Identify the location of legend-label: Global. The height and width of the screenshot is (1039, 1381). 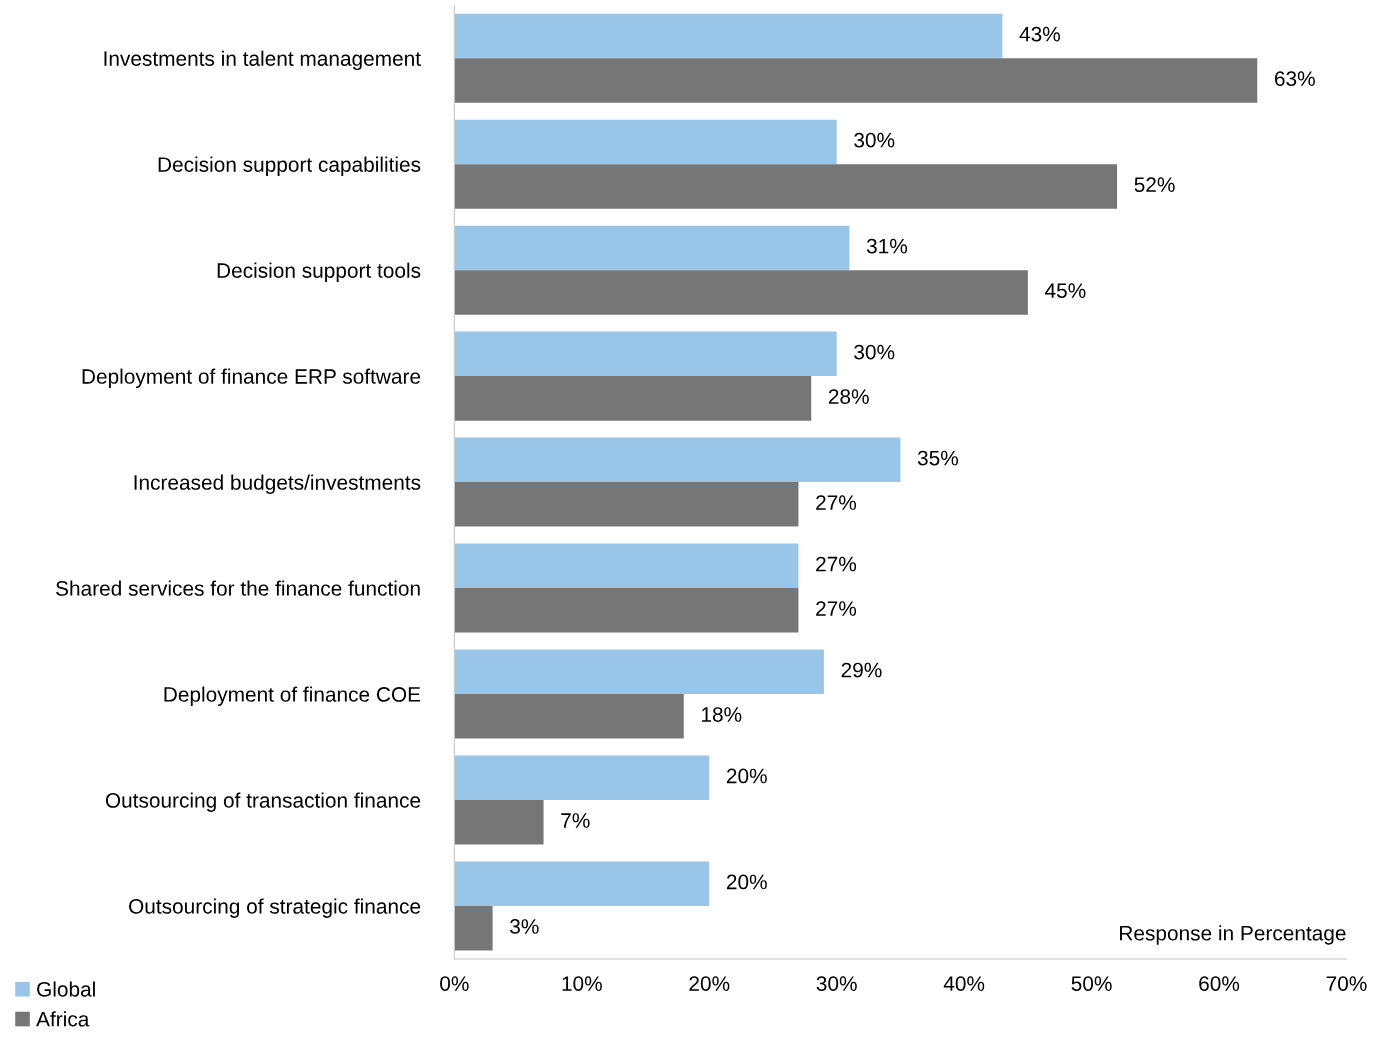
(66, 989).